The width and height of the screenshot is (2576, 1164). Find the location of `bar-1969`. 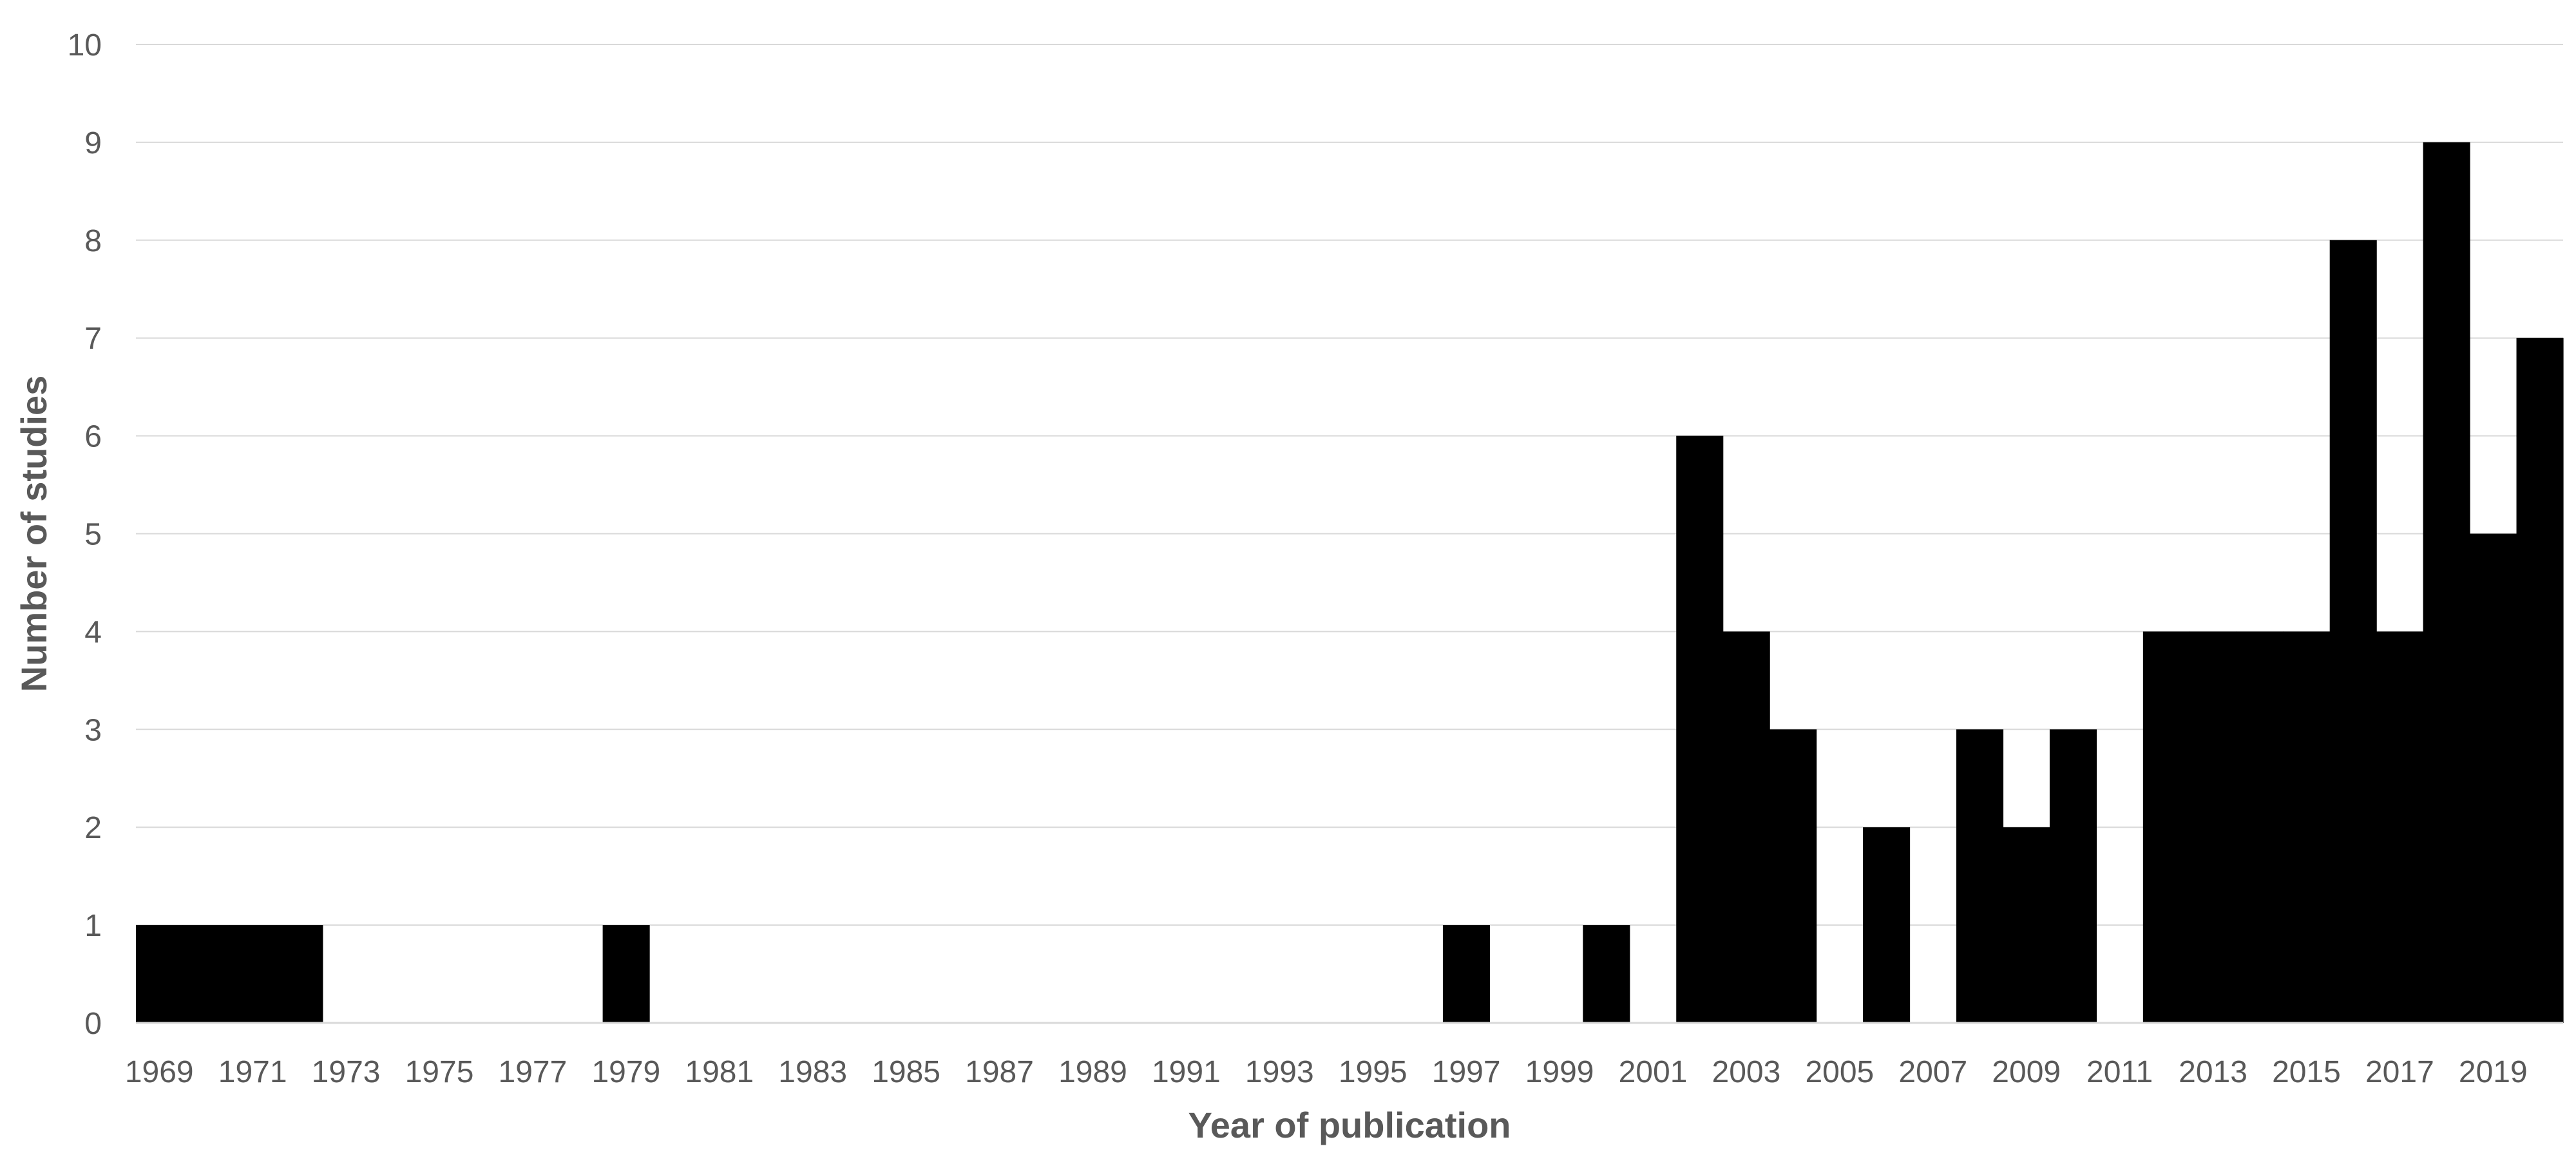

bar-1969 is located at coordinates (160, 974).